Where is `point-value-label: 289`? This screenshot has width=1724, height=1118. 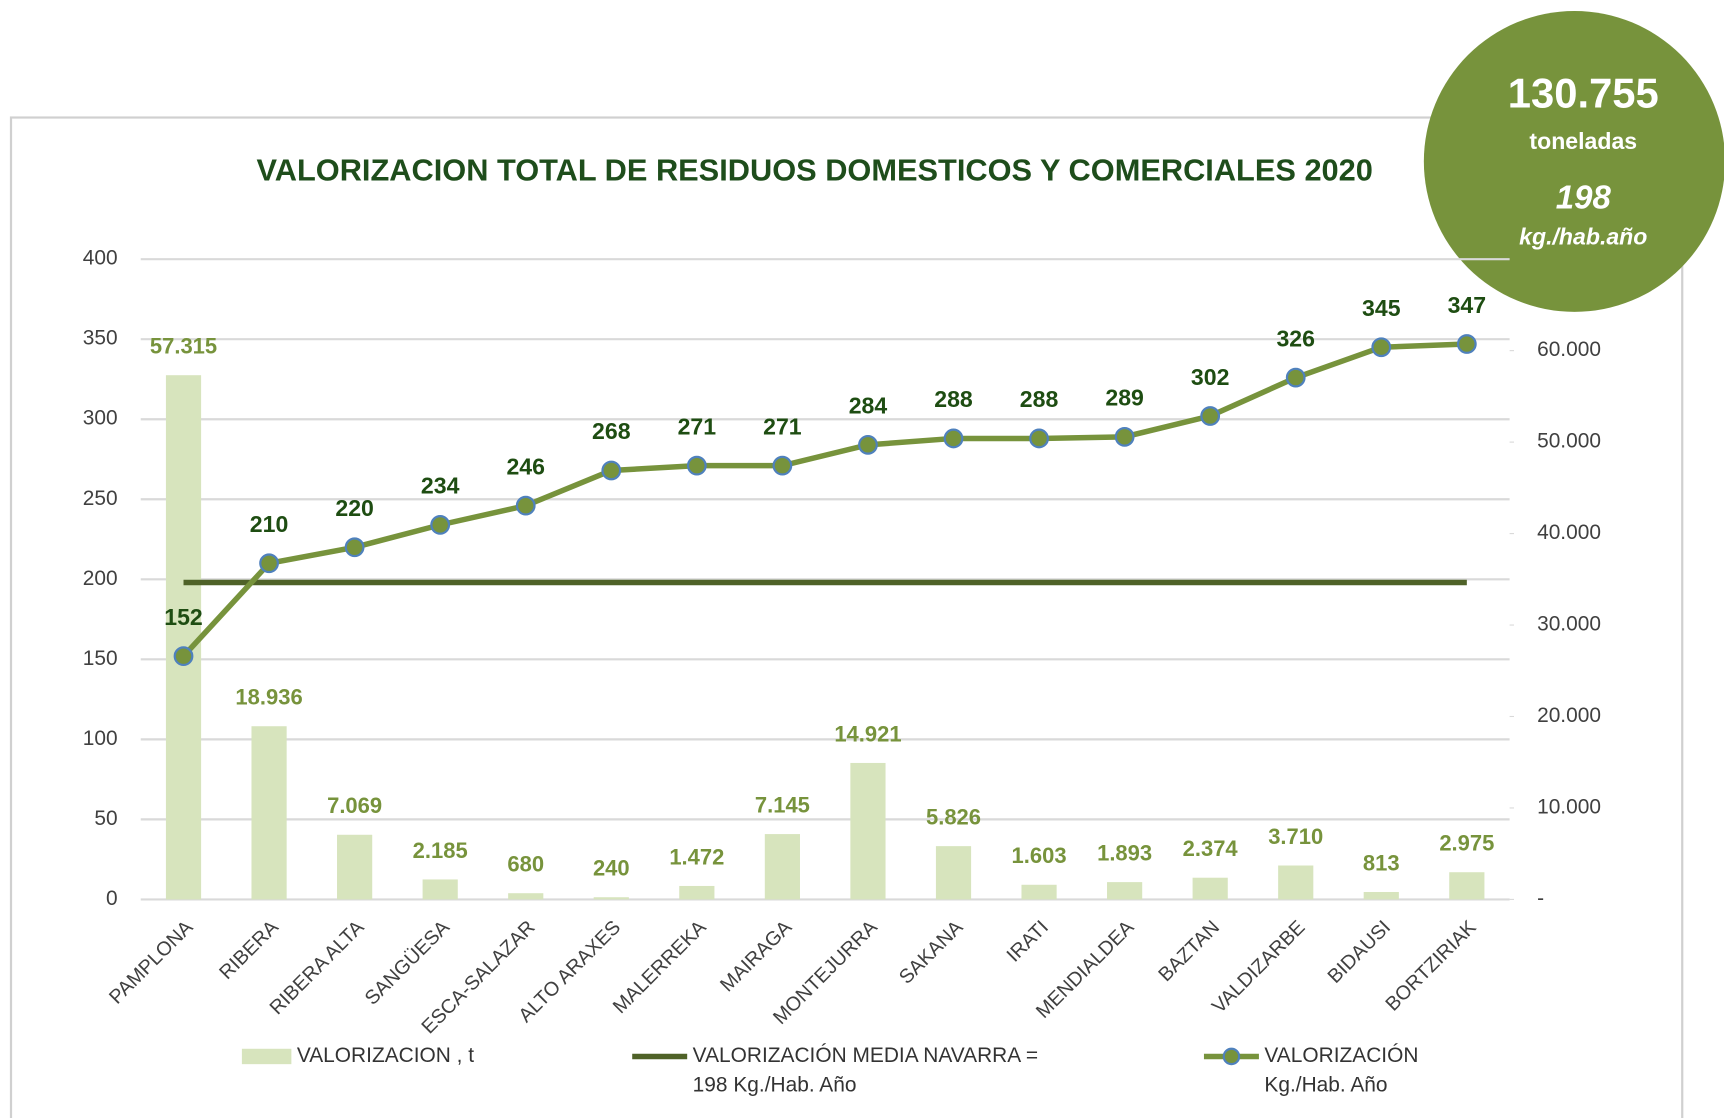
point-value-label: 289 is located at coordinates (1124, 398).